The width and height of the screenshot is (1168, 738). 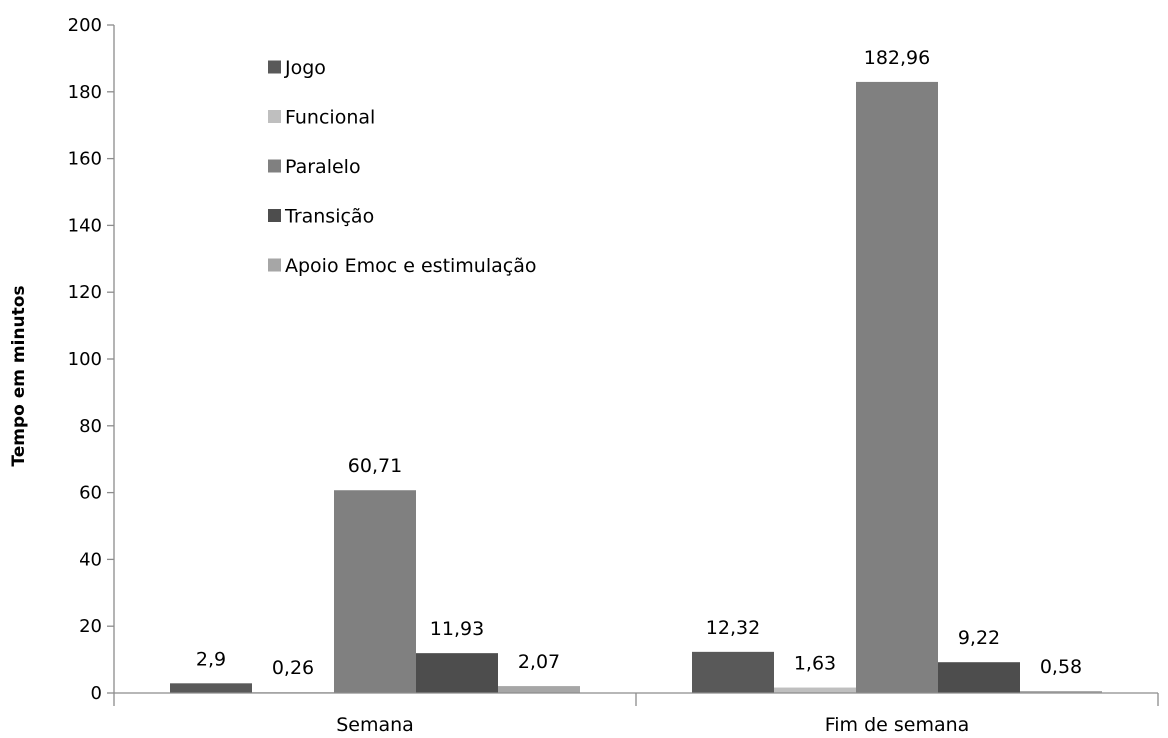 I want to click on legend-label: Jogo, so click(x=305, y=68).